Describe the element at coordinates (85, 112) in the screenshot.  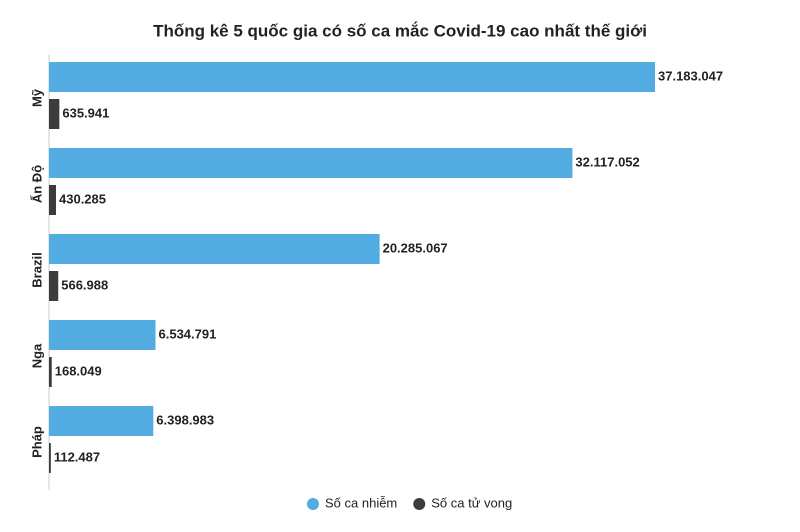
I see `value-label: 635.941` at that location.